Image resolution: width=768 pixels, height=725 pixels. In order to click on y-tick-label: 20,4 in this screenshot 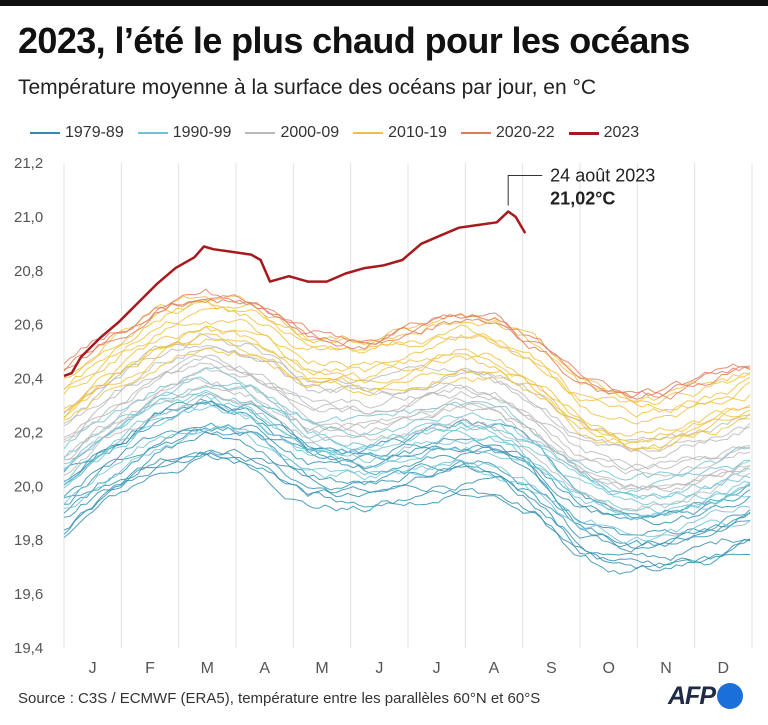, I will do `click(28, 379)`.